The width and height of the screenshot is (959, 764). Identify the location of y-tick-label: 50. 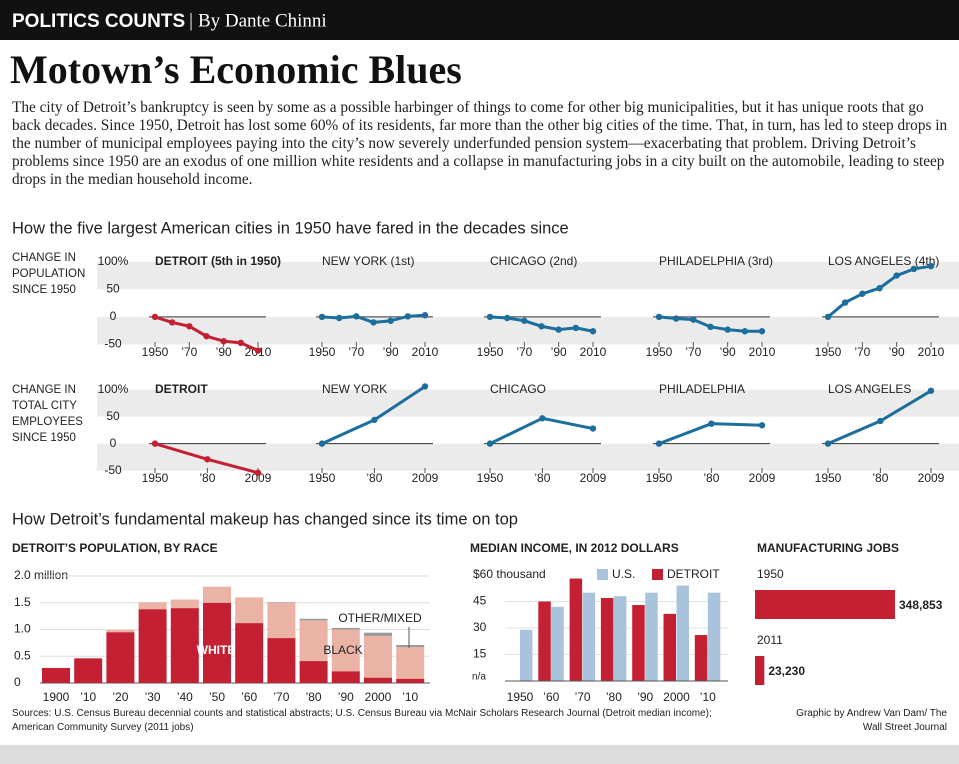
(113, 289).